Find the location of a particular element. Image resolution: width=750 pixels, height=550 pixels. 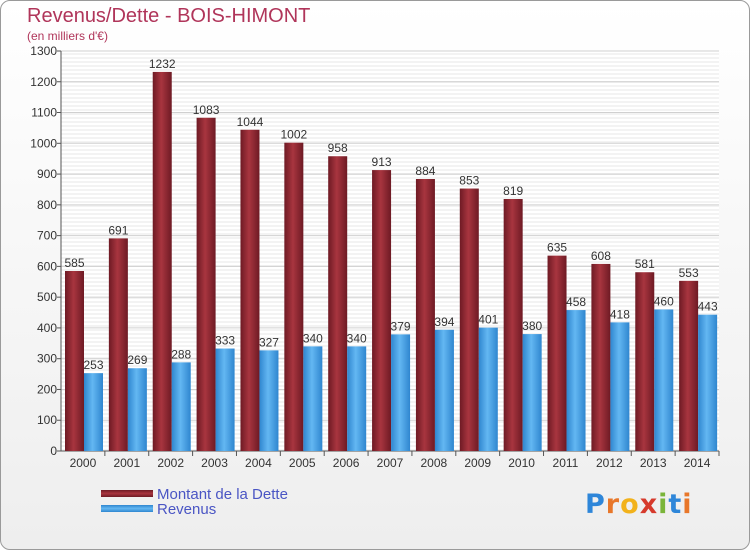

legend-swatch-revenus is located at coordinates (127, 508).